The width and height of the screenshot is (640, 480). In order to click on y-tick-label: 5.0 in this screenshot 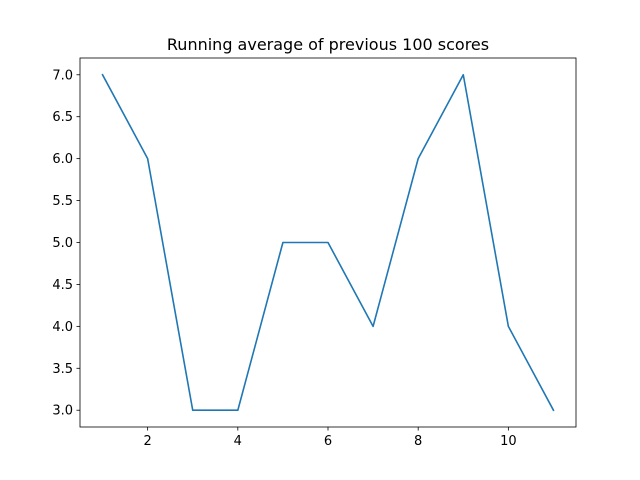, I will do `click(62, 243)`.